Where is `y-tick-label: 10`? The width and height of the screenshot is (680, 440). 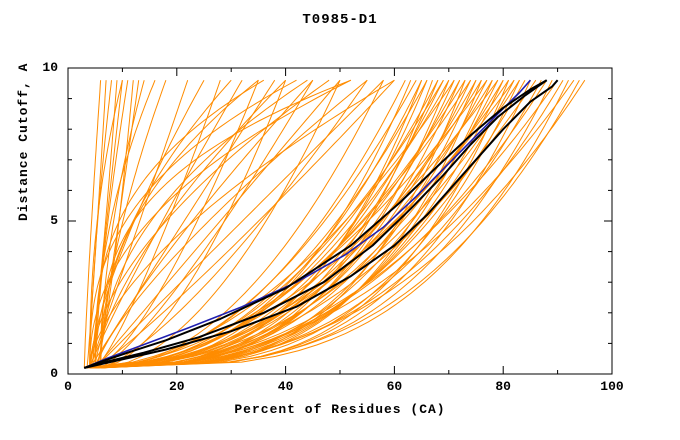
y-tick-label: 10 is located at coordinates (50, 67).